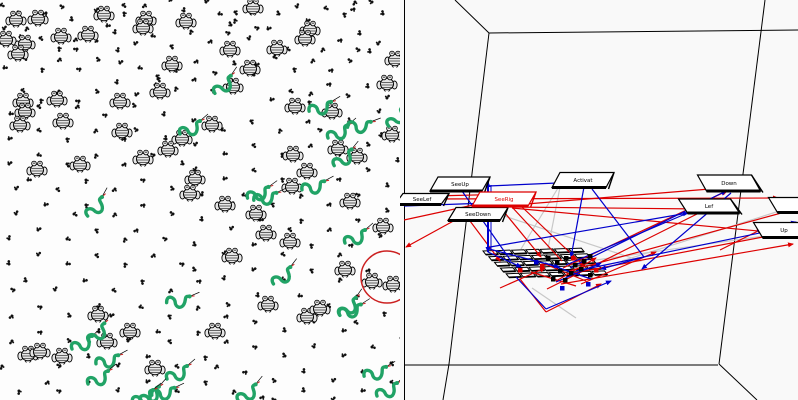  I want to click on node-plate-label: Up, so click(784, 231).